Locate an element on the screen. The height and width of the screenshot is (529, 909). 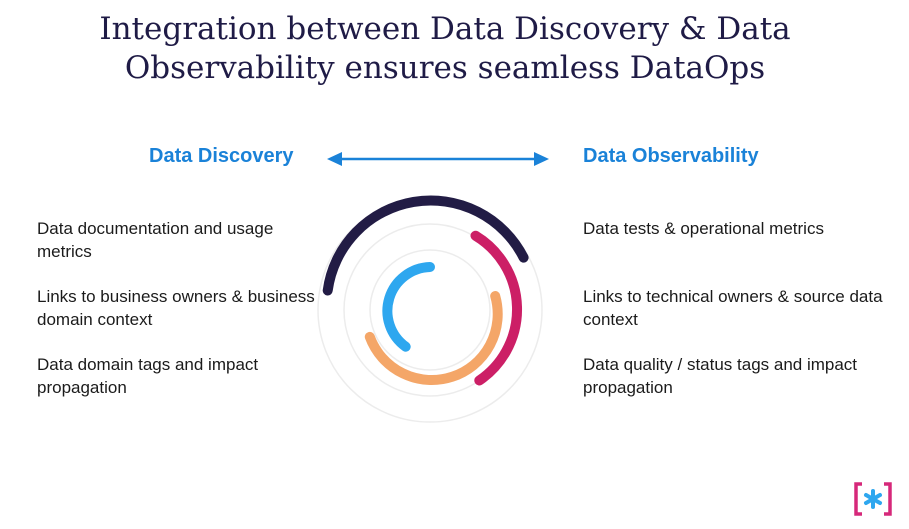
list-item: Data documentation and usage metrics is located at coordinates (155, 240).